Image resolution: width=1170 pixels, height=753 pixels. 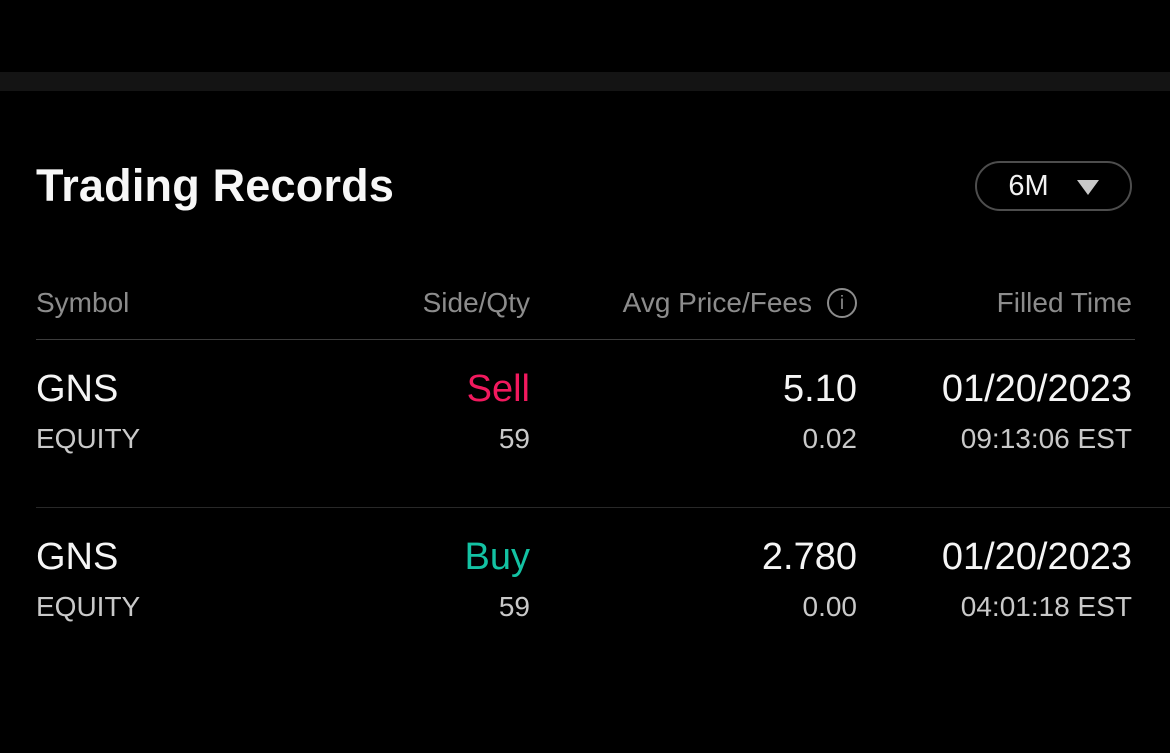 What do you see at coordinates (585, 339) in the screenshot?
I see `header-divider` at bounding box center [585, 339].